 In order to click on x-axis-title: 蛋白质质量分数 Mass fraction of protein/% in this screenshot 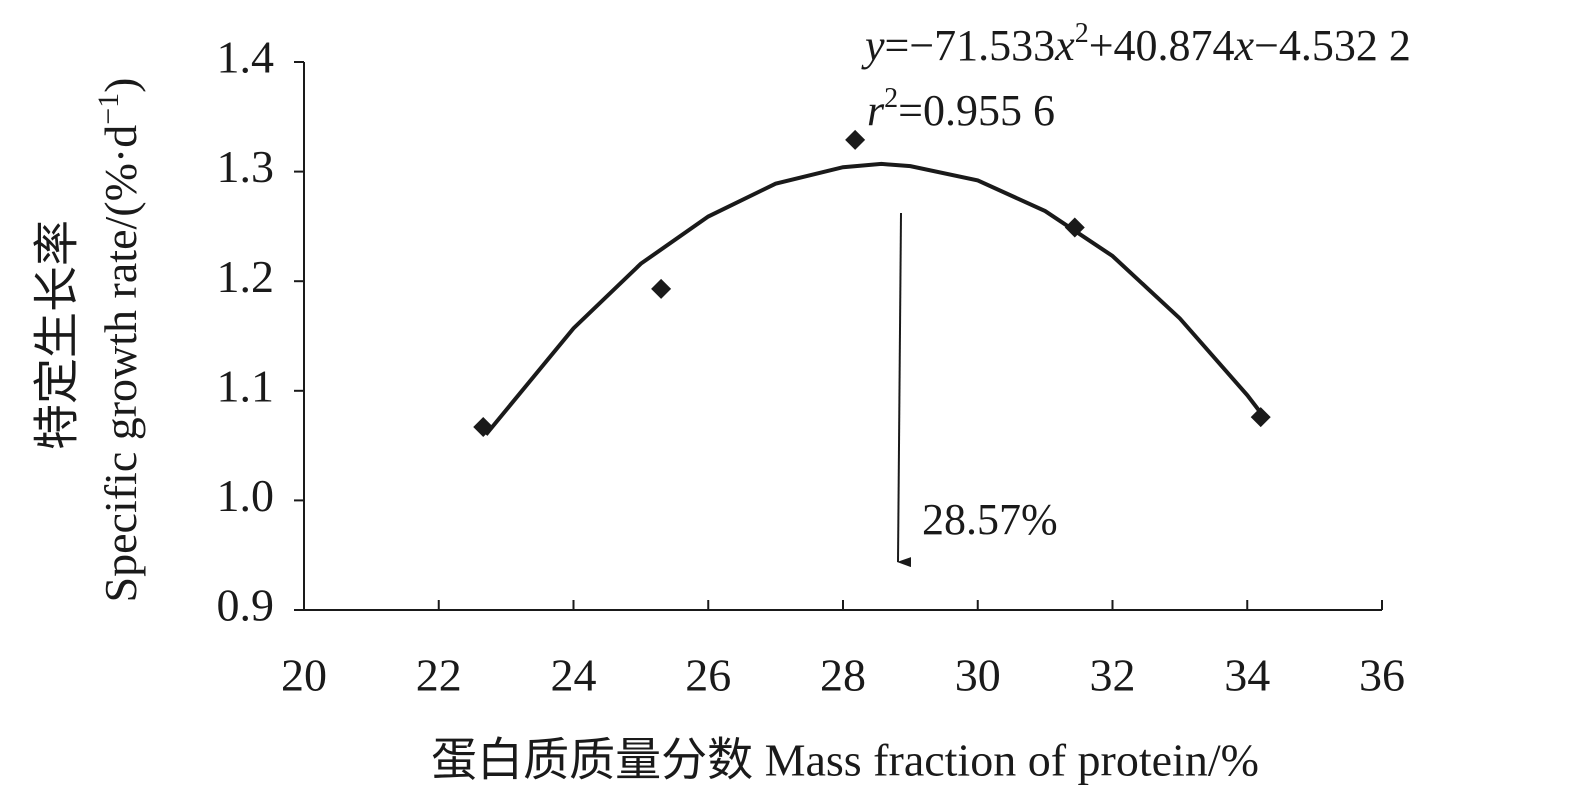, I will do `click(845, 760)`.